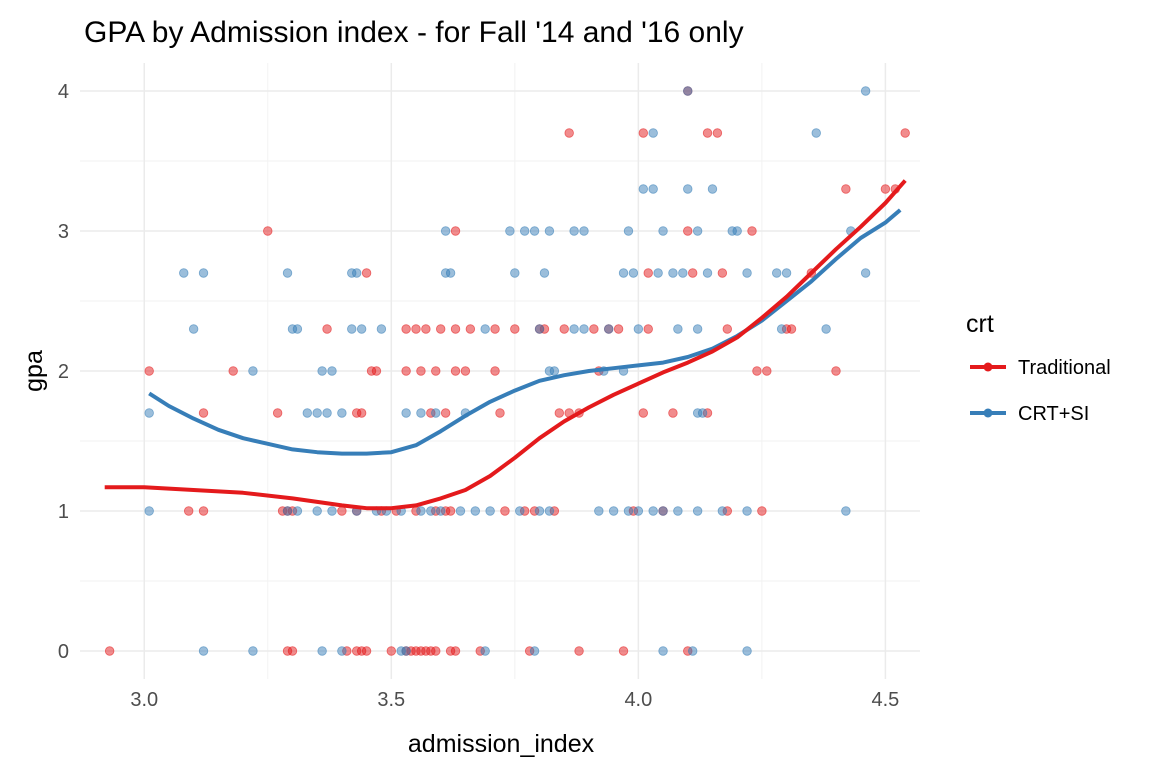 The image size is (1152, 768). I want to click on x-tick-label: 3.5, so click(391, 700).